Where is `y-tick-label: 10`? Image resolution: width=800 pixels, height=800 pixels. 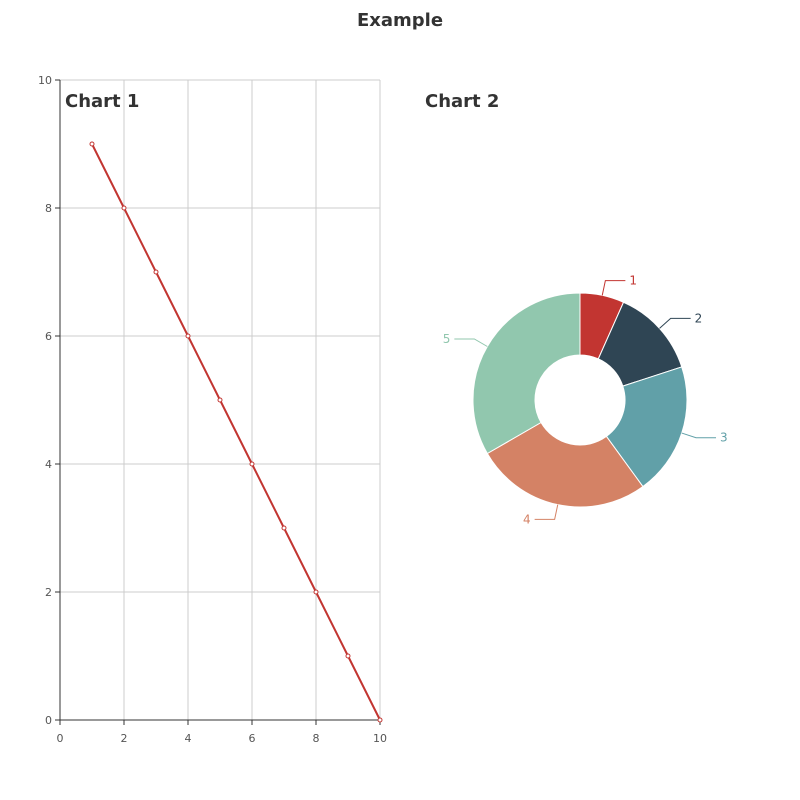
y-tick-label: 10 is located at coordinates (45, 80).